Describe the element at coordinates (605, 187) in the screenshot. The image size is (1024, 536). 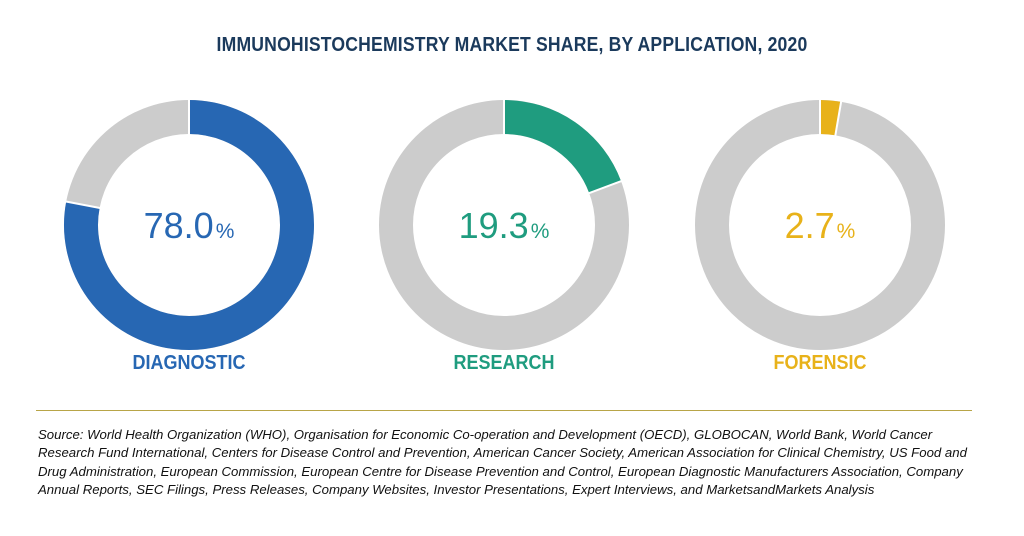
I see `research-slice-separator` at that location.